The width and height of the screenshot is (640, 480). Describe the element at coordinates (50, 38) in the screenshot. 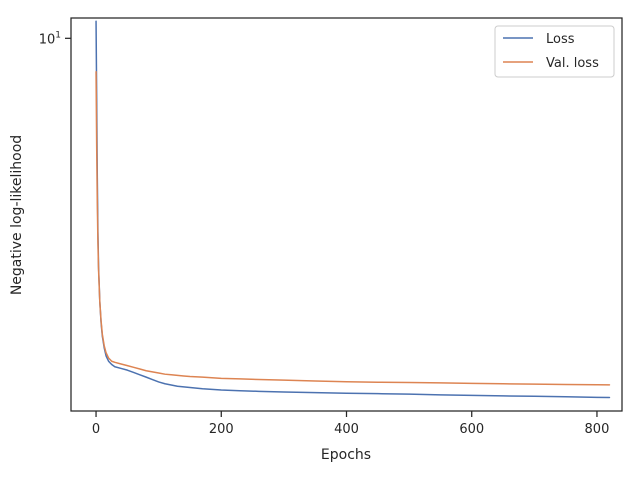

I see `y-tick-label: 101` at that location.